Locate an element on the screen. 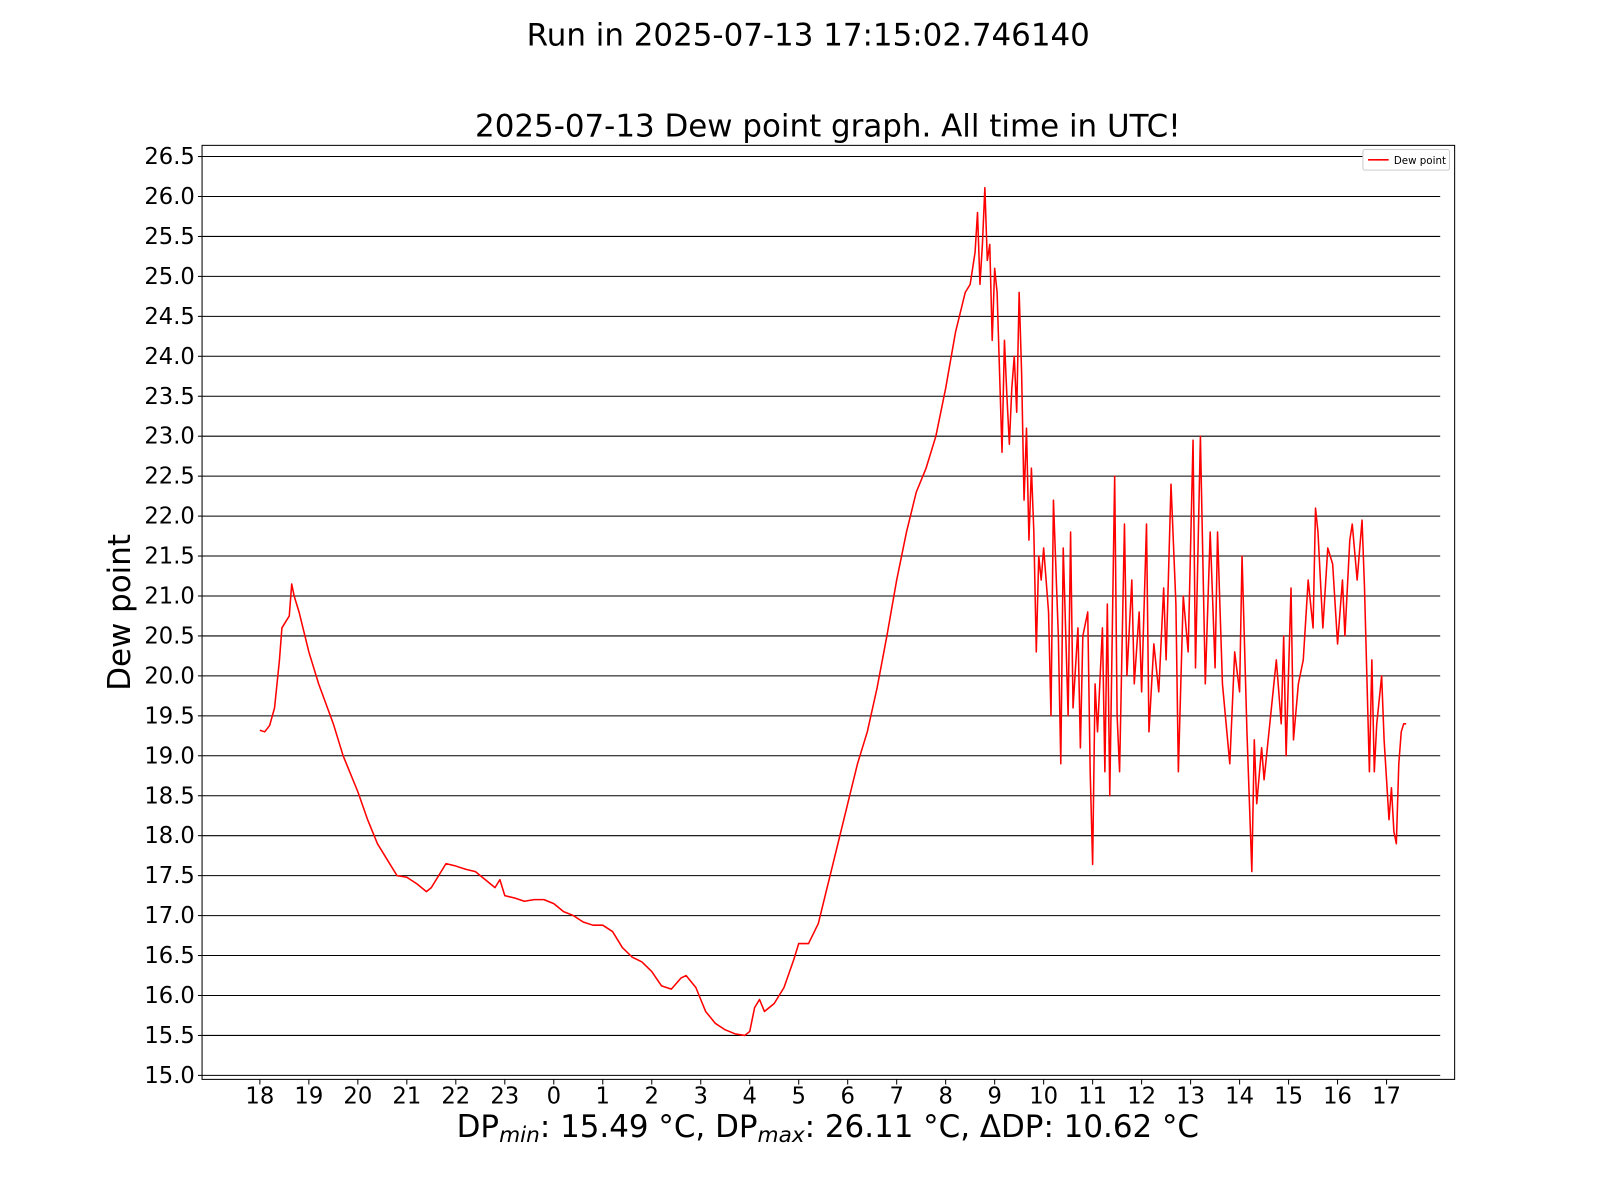  x-label-part: : 26.11 °C, ΔDP: 10.62 °C is located at coordinates (1002, 1126).